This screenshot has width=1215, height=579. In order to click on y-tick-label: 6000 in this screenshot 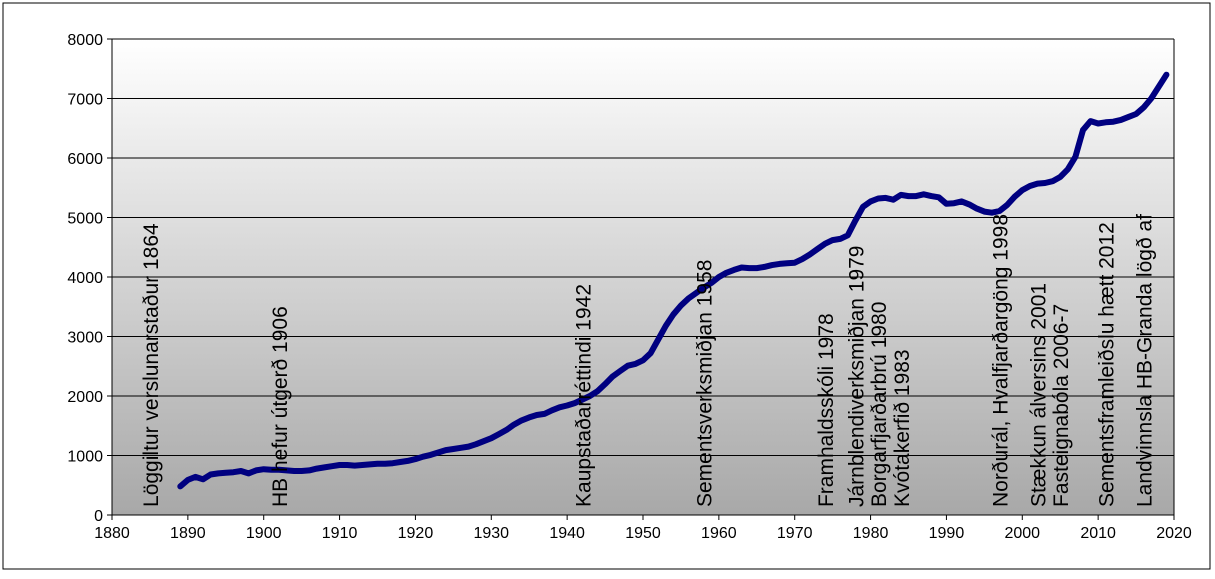, I will do `click(85, 159)`.